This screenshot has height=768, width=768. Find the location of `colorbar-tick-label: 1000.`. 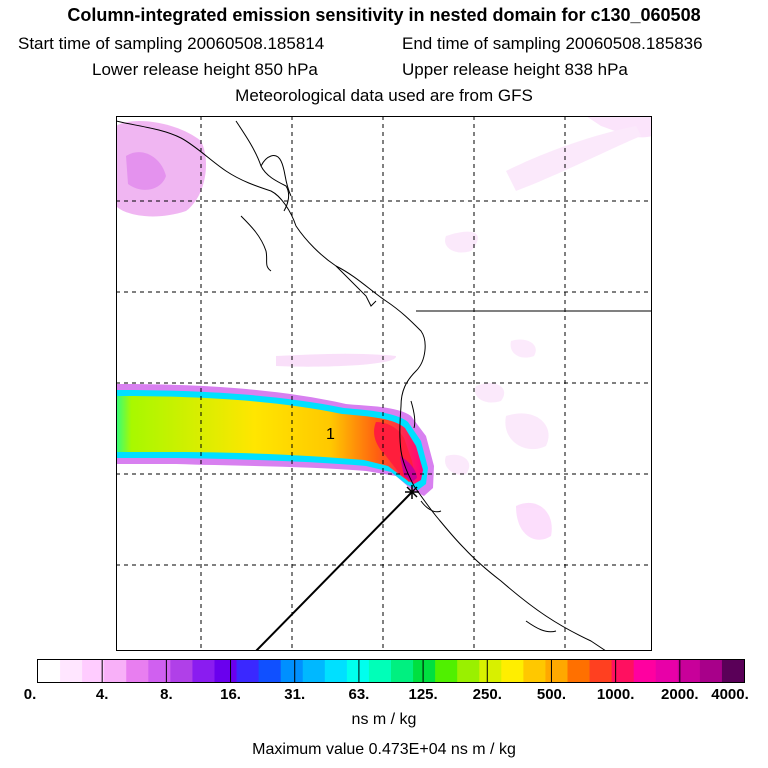

colorbar-tick-label: 1000. is located at coordinates (615, 694).